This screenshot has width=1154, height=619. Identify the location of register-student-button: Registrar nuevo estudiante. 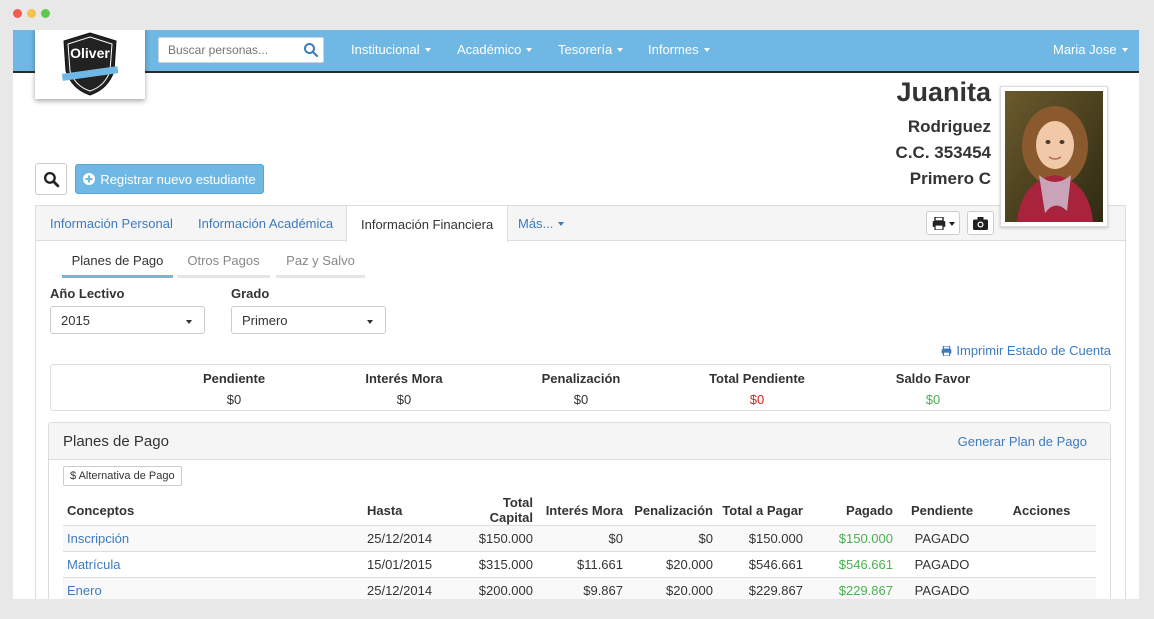
(169, 179).